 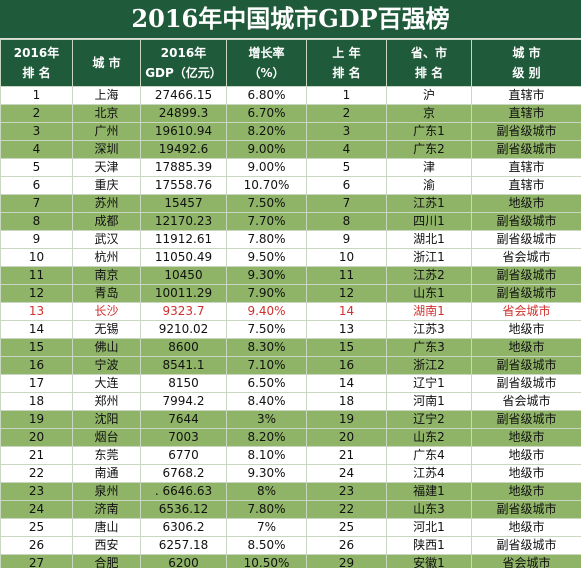 What do you see at coordinates (429, 401) in the screenshot?
I see `table-cell: 河南1` at bounding box center [429, 401].